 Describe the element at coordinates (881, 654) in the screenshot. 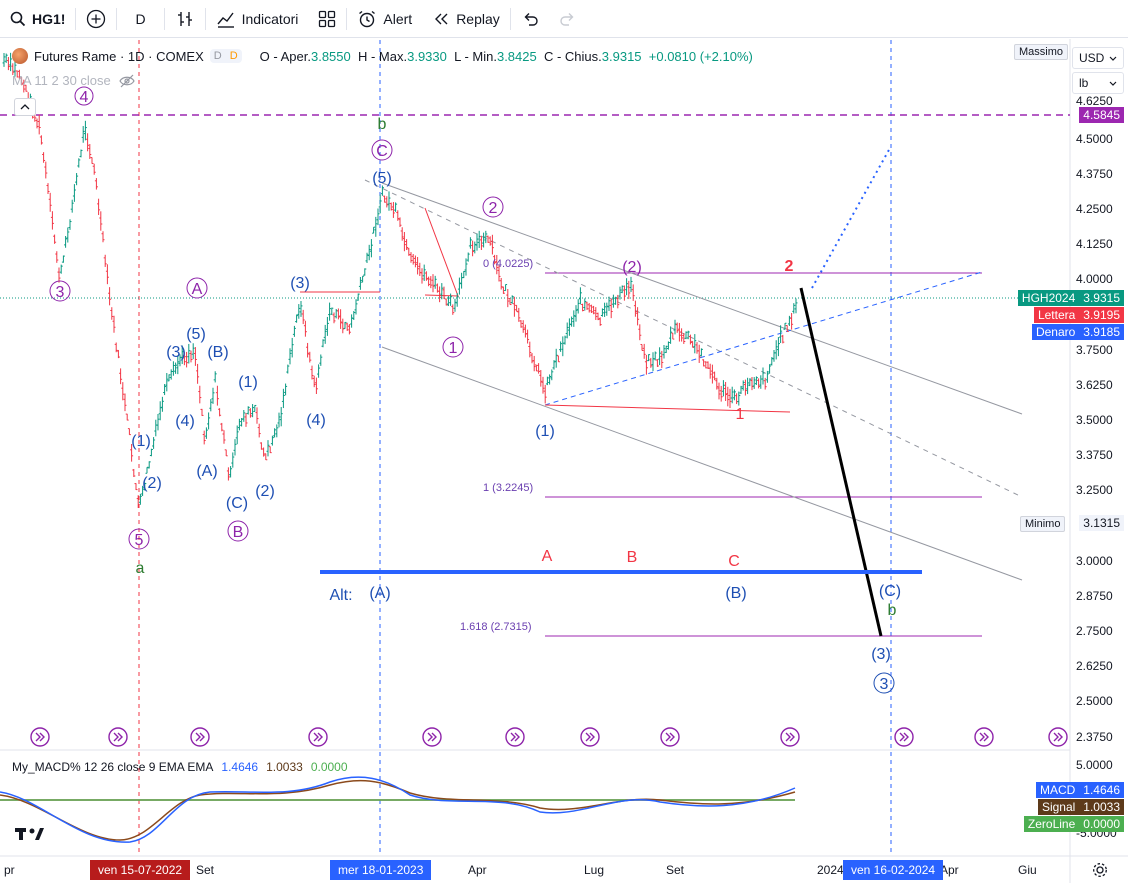

I see `wave-label: (3)` at that location.